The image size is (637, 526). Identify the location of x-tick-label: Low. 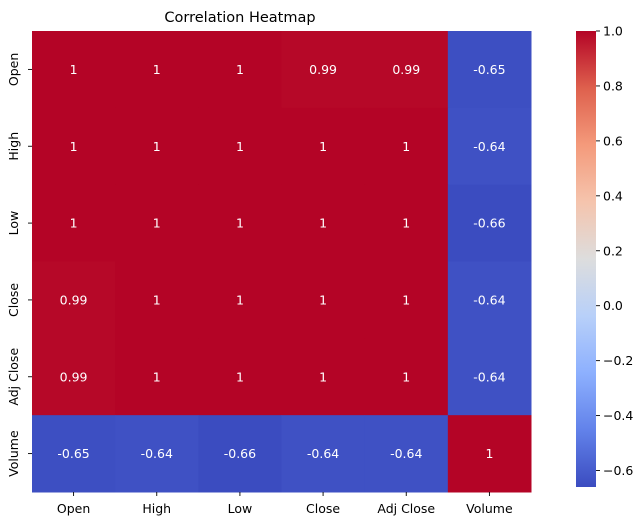
(240, 508).